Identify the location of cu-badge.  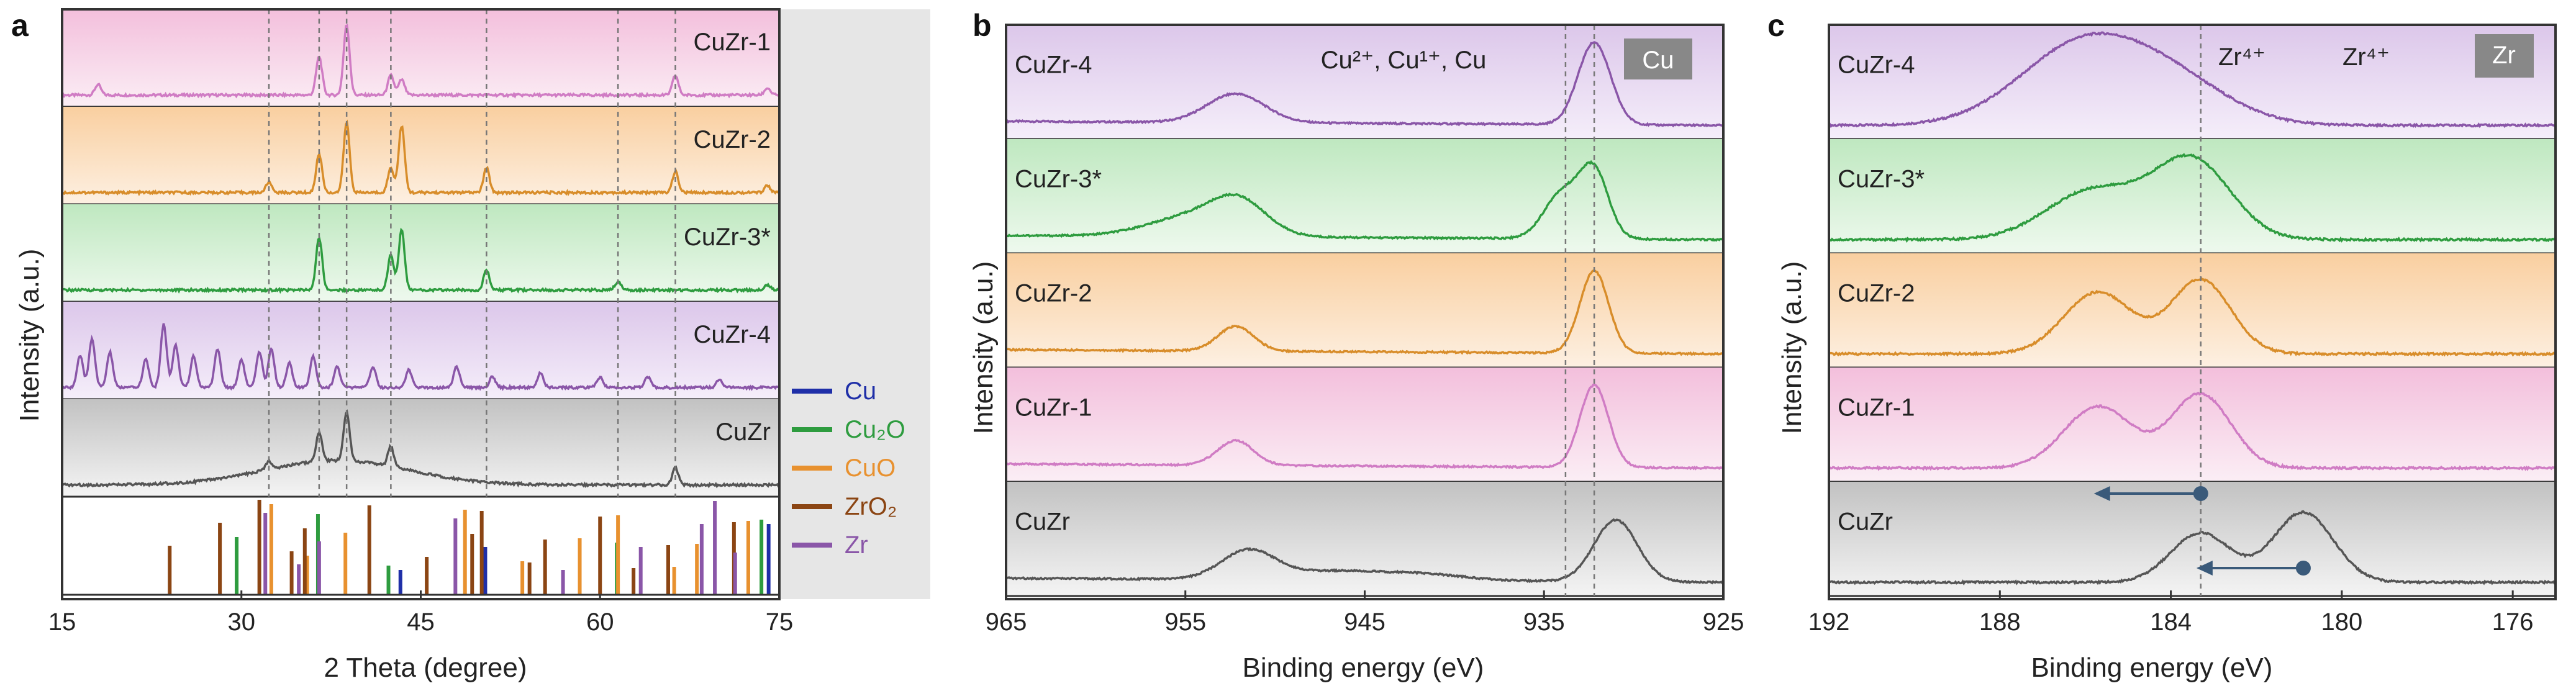
(1658, 58).